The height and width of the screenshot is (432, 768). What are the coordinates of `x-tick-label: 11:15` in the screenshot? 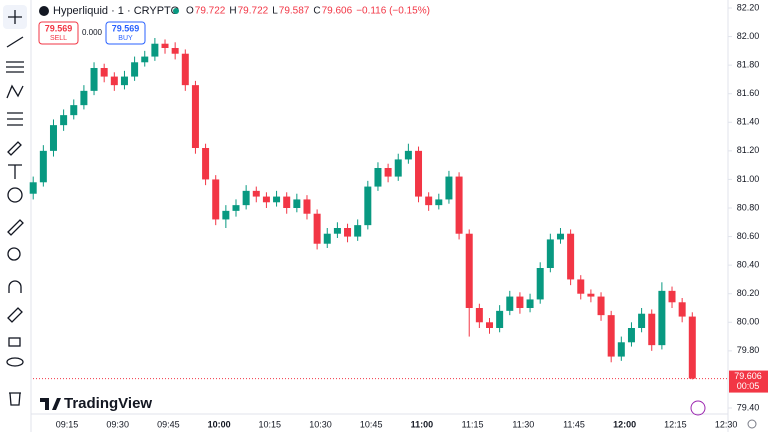 It's located at (473, 424).